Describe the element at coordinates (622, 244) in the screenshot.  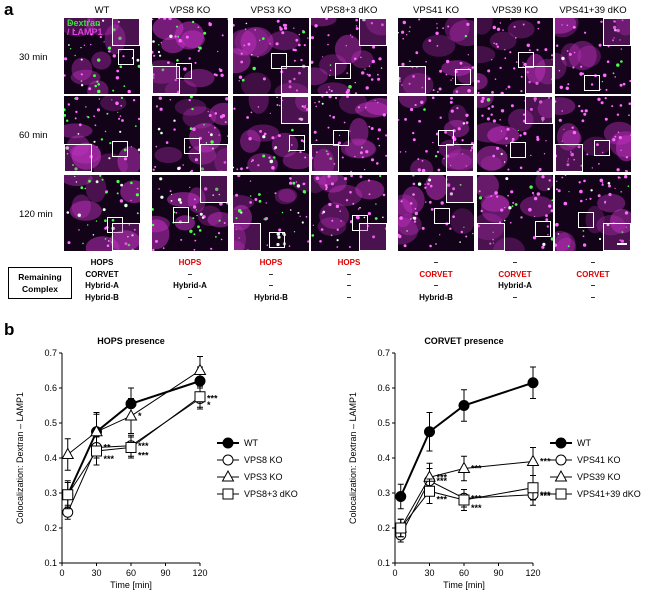
I see `scale-bar` at that location.